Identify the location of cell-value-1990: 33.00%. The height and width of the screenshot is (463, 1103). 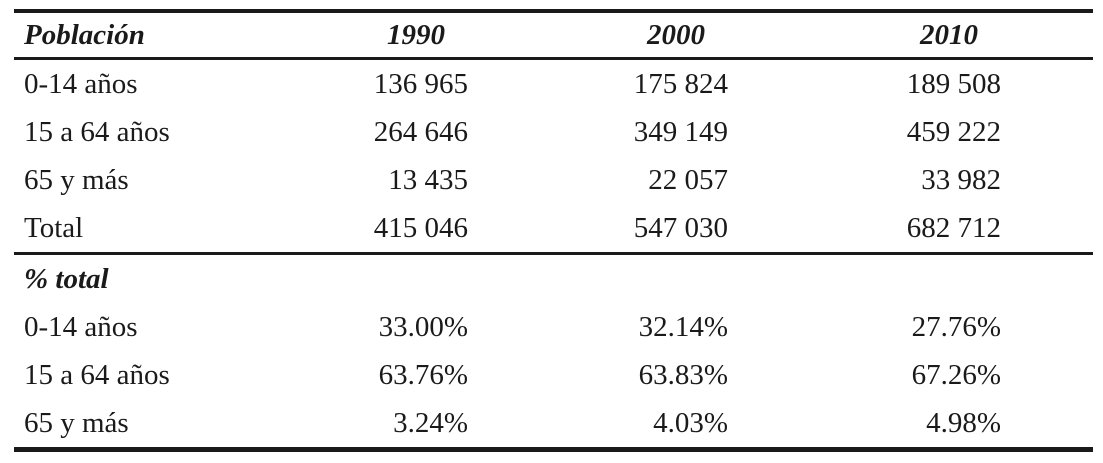
(423, 326).